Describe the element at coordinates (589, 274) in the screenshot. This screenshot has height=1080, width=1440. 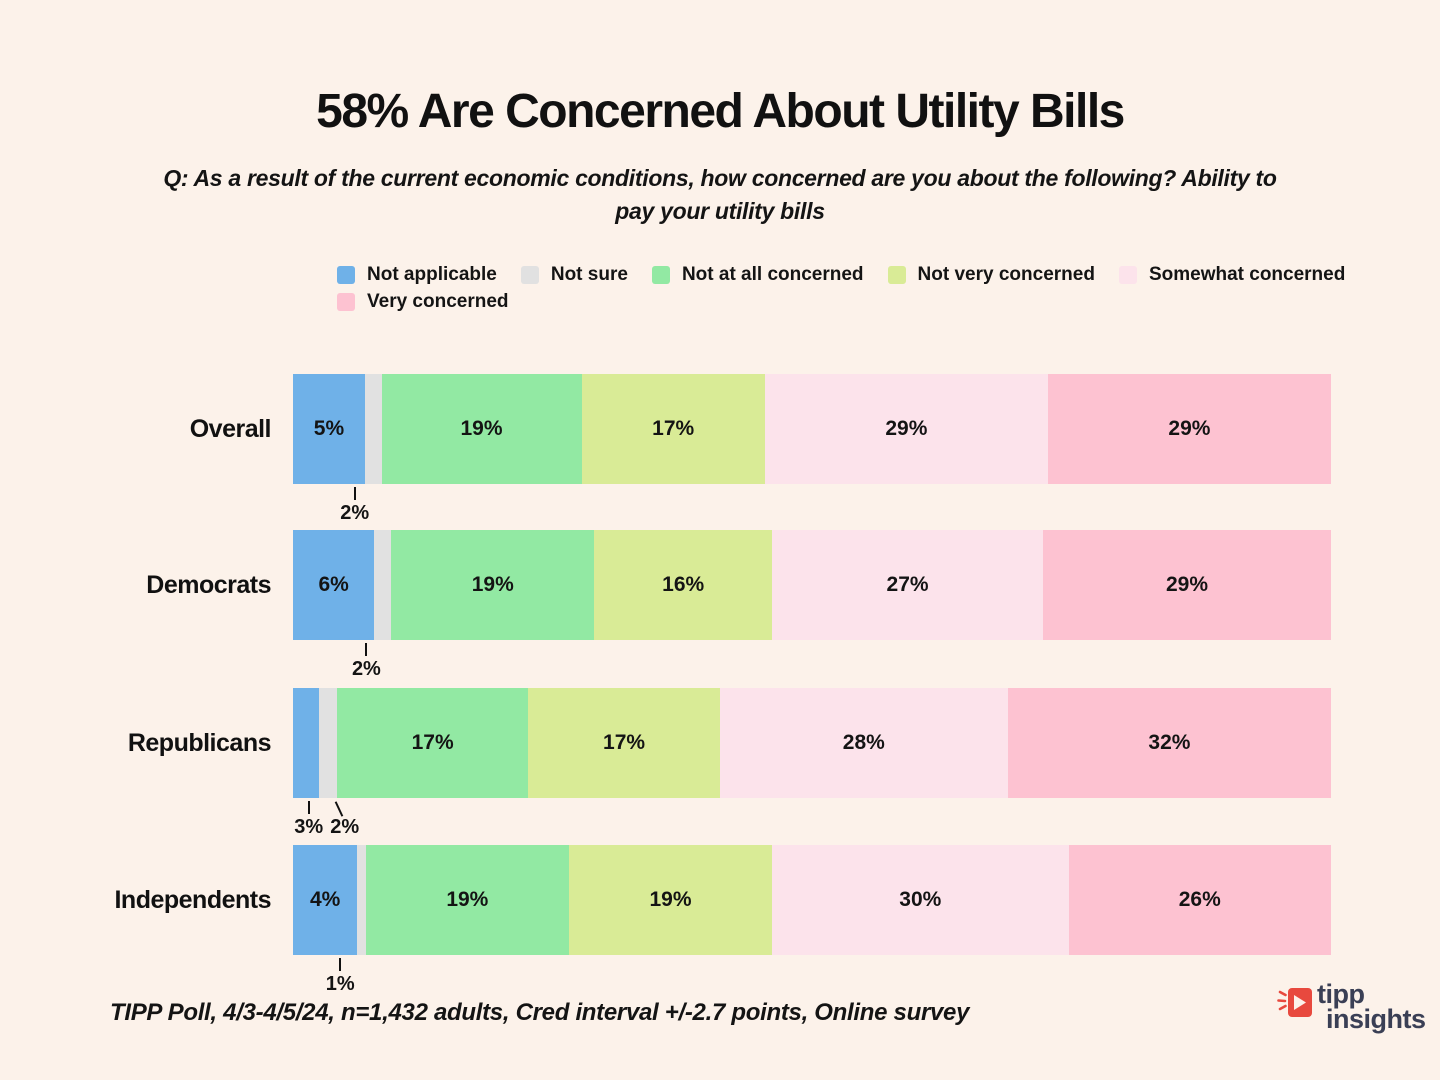
I see `legend-label: Not sure` at that location.